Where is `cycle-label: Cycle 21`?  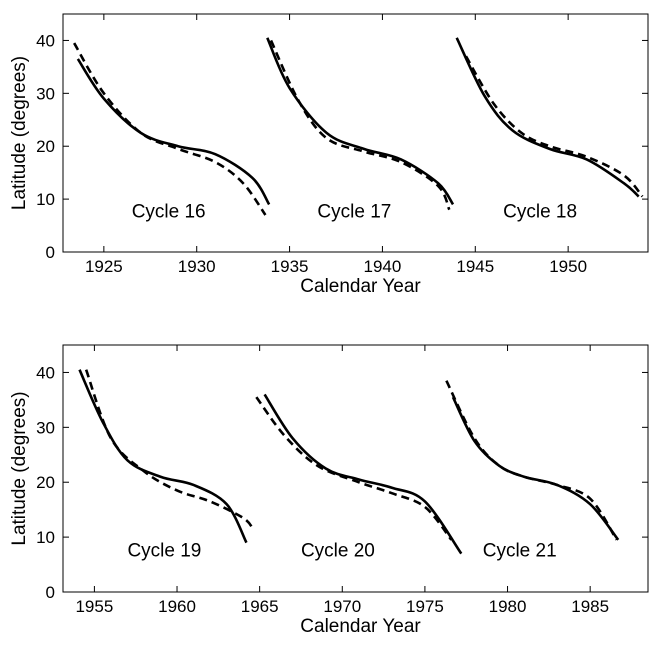 cycle-label: Cycle 21 is located at coordinates (520, 550).